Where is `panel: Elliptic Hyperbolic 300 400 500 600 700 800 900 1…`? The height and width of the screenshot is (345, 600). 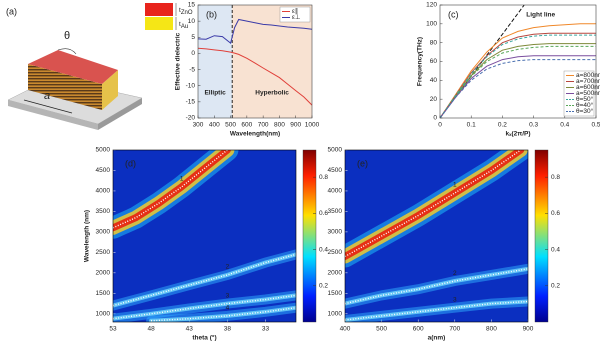
panel: Elliptic Hyperbolic 300 400 500 600 700 800 900 1… is located at coordinates (247, 70).